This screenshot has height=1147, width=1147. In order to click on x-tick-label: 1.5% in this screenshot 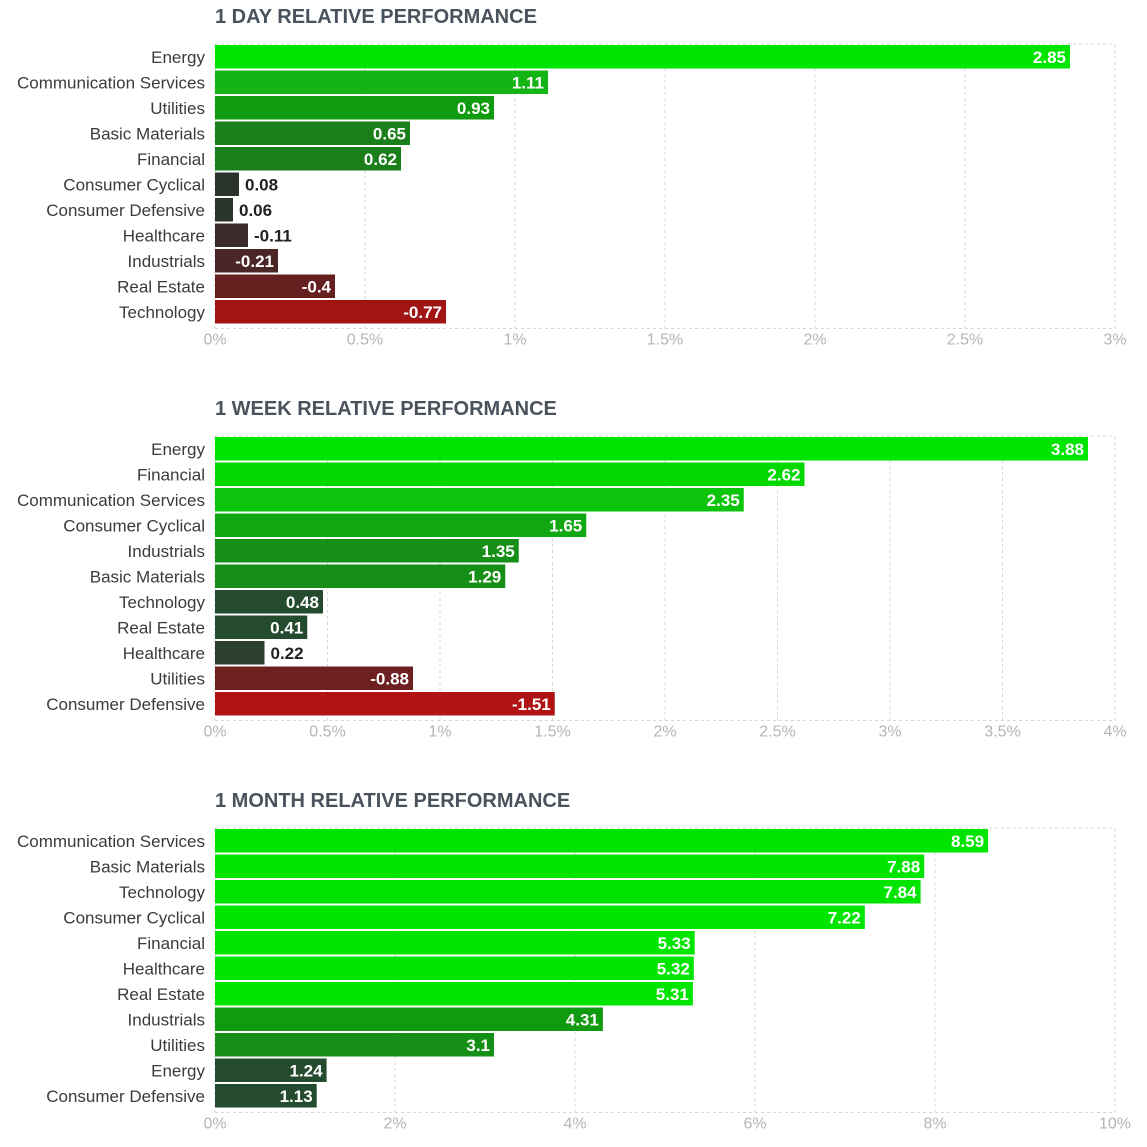, I will do `click(665, 340)`.